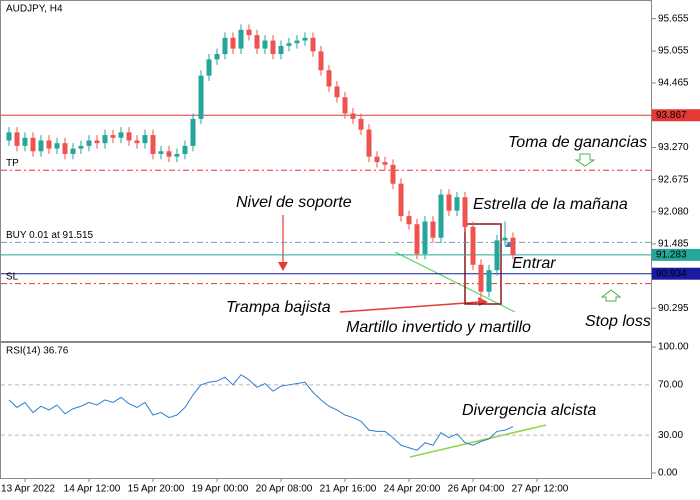 The image size is (700, 500). I want to click on annotation: Nivel de soporte, so click(294, 202).